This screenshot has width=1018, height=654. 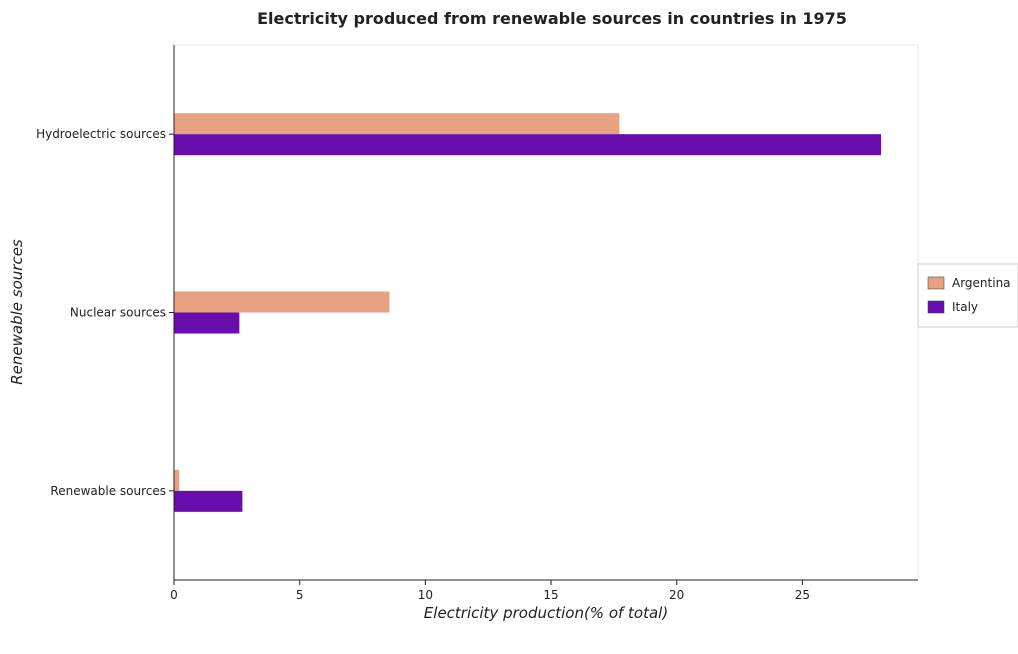 What do you see at coordinates (174, 595) in the screenshot?
I see `x-tick-label: 0` at bounding box center [174, 595].